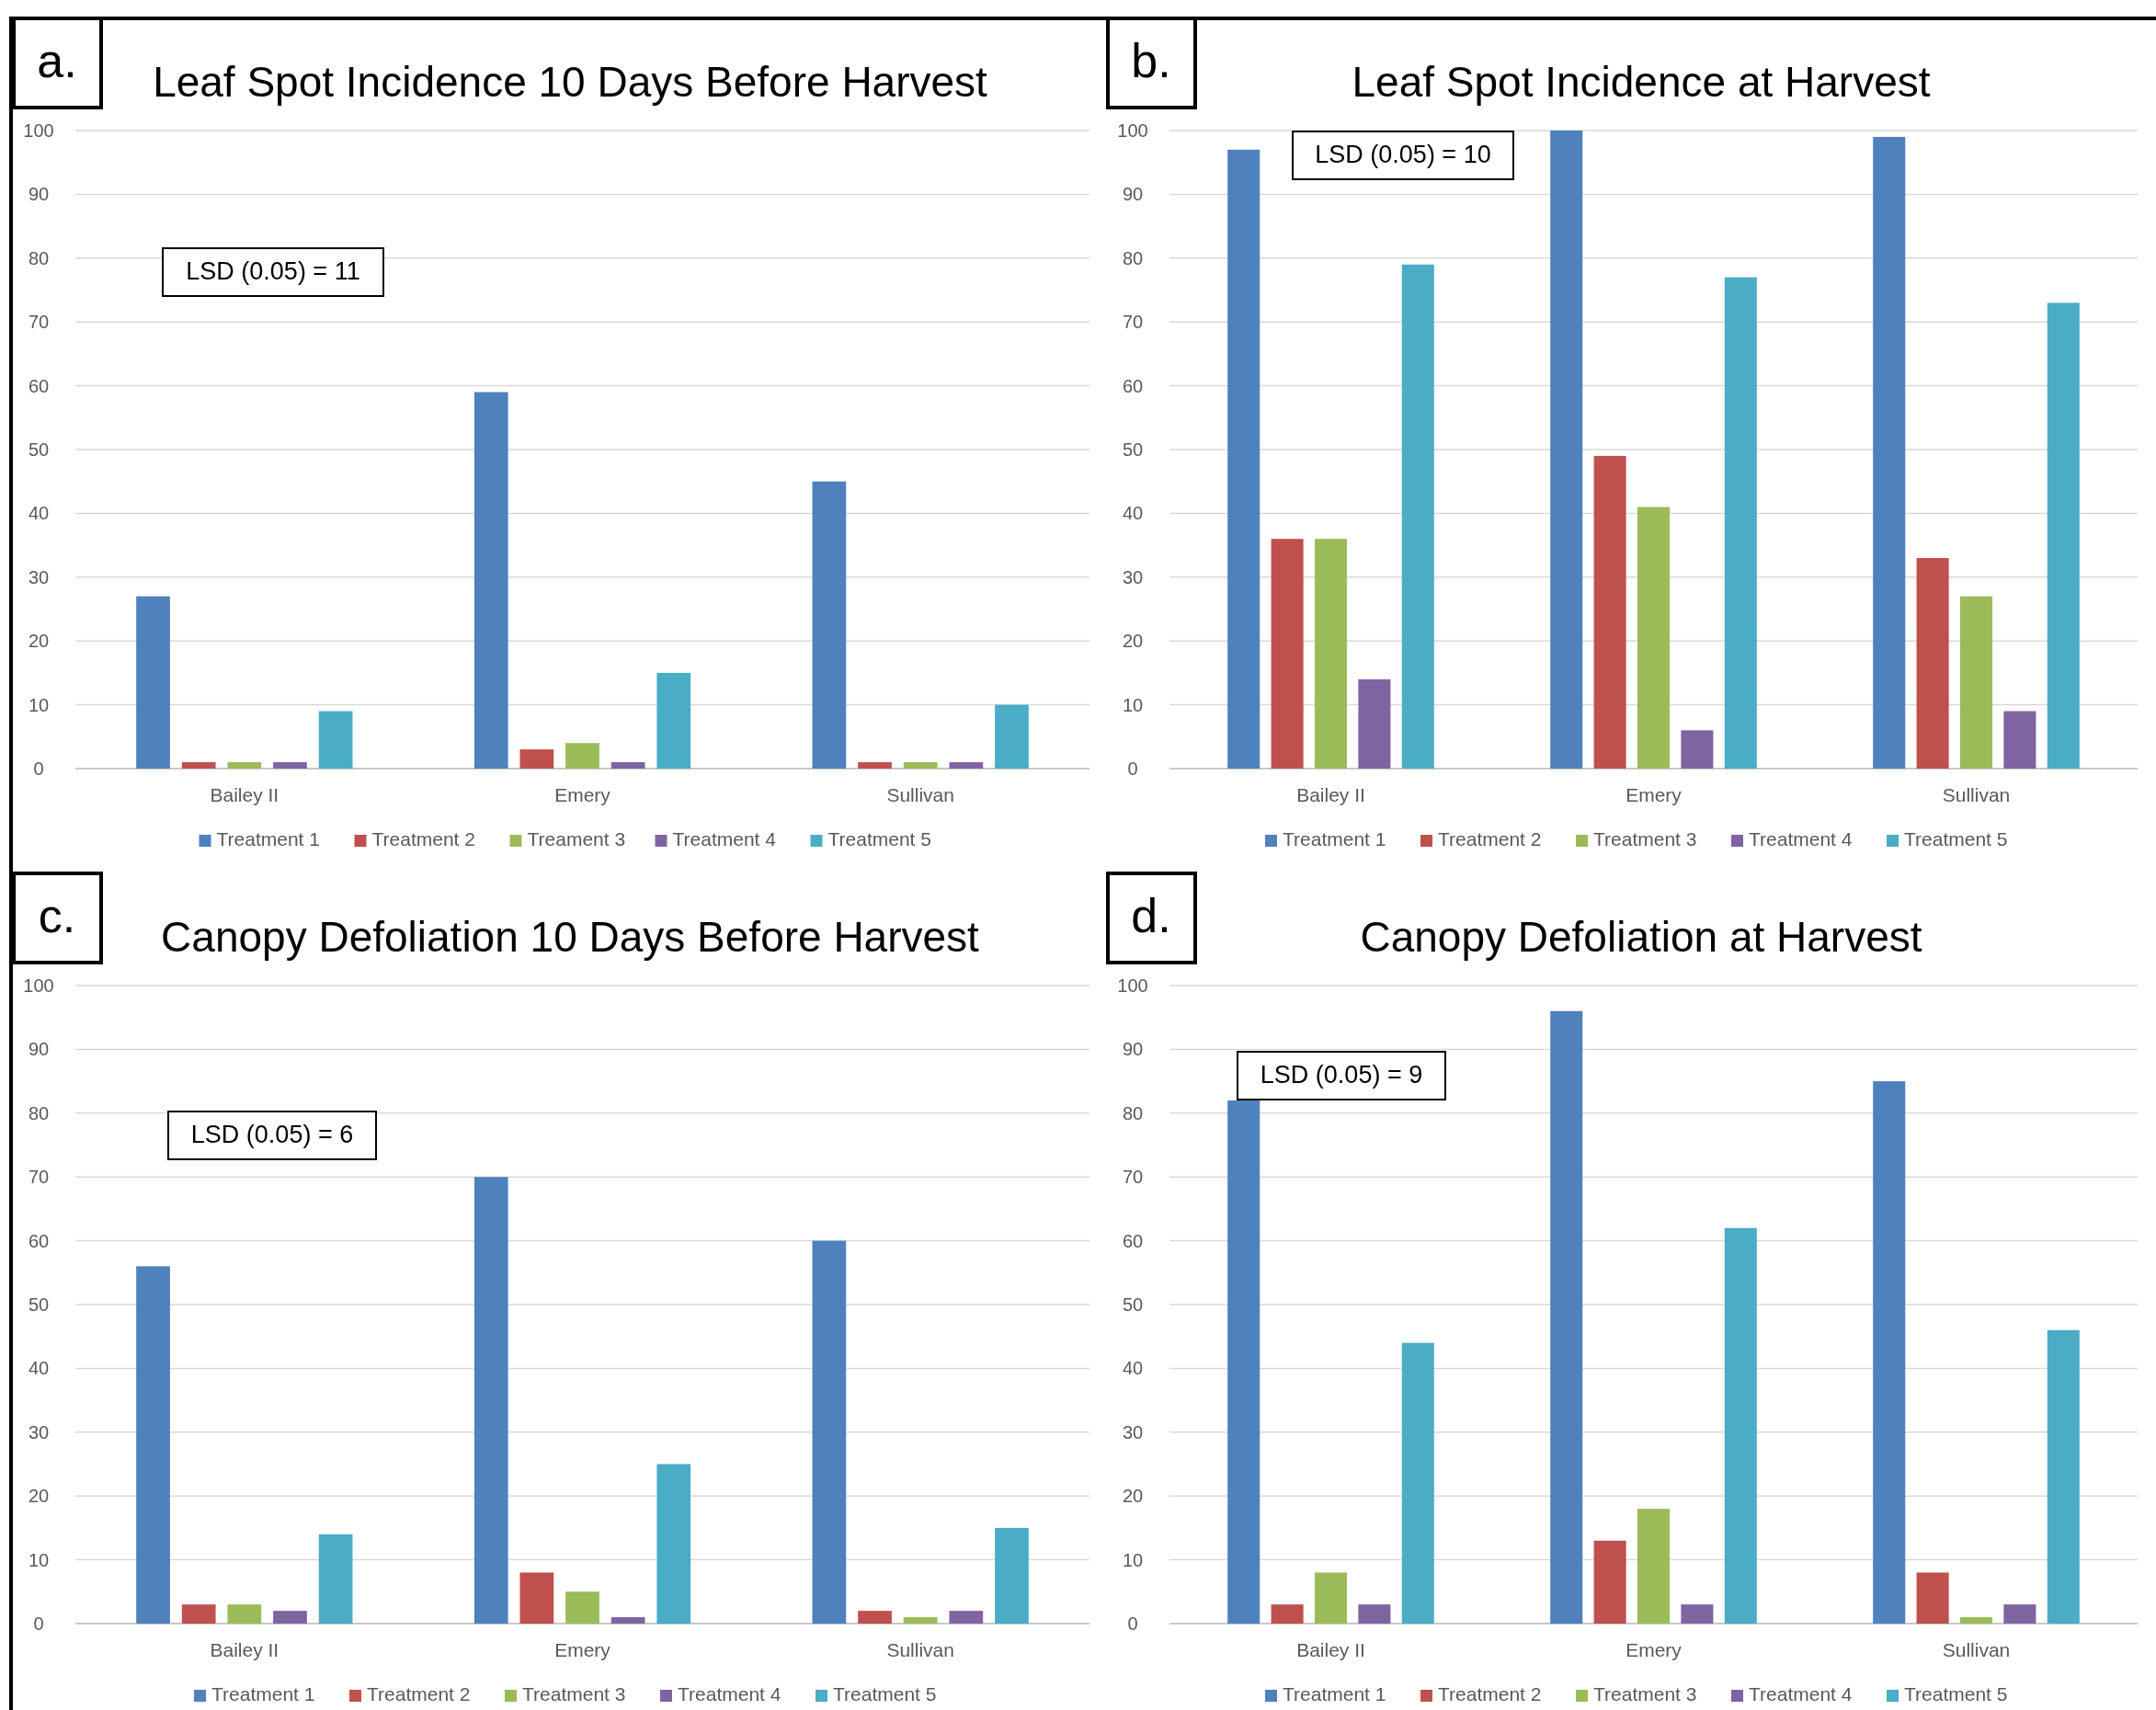  What do you see at coordinates (1151, 915) in the screenshot?
I see `text: d.` at bounding box center [1151, 915].